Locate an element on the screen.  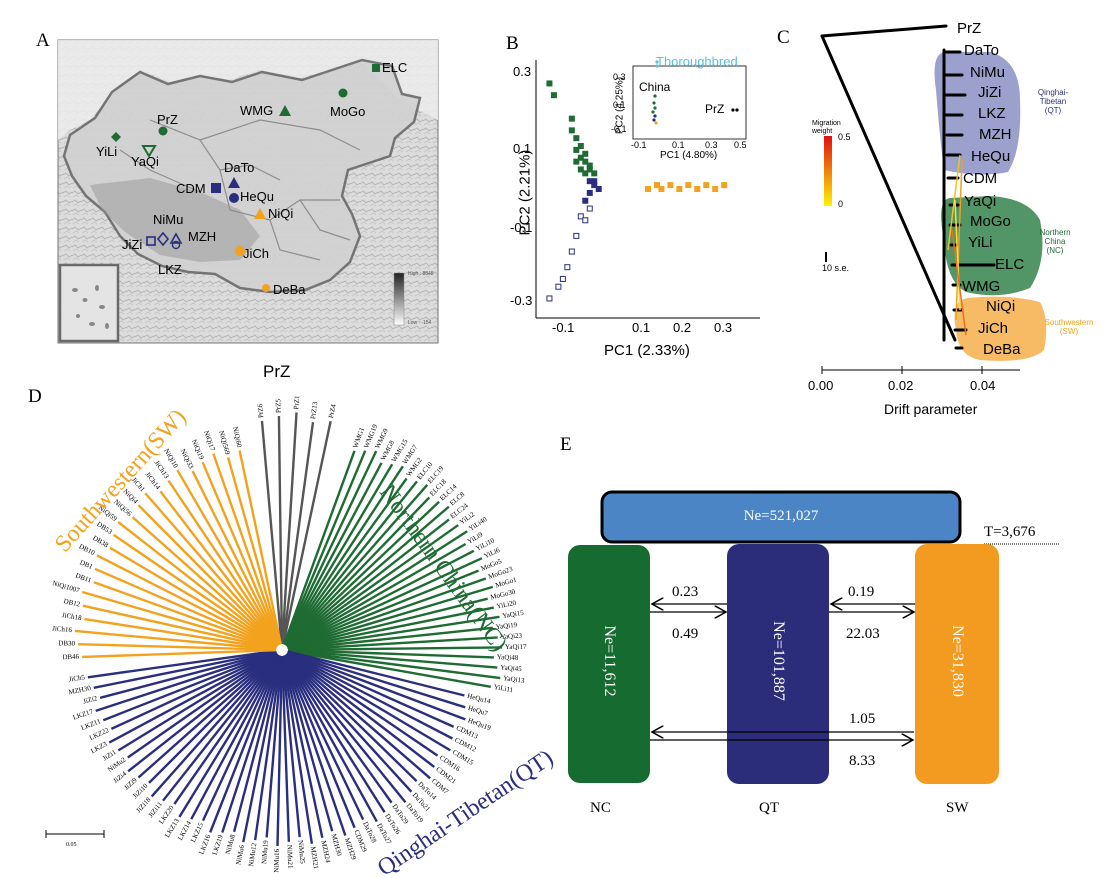
pca-xtick-0: -0.1 is located at coordinates (563, 327).